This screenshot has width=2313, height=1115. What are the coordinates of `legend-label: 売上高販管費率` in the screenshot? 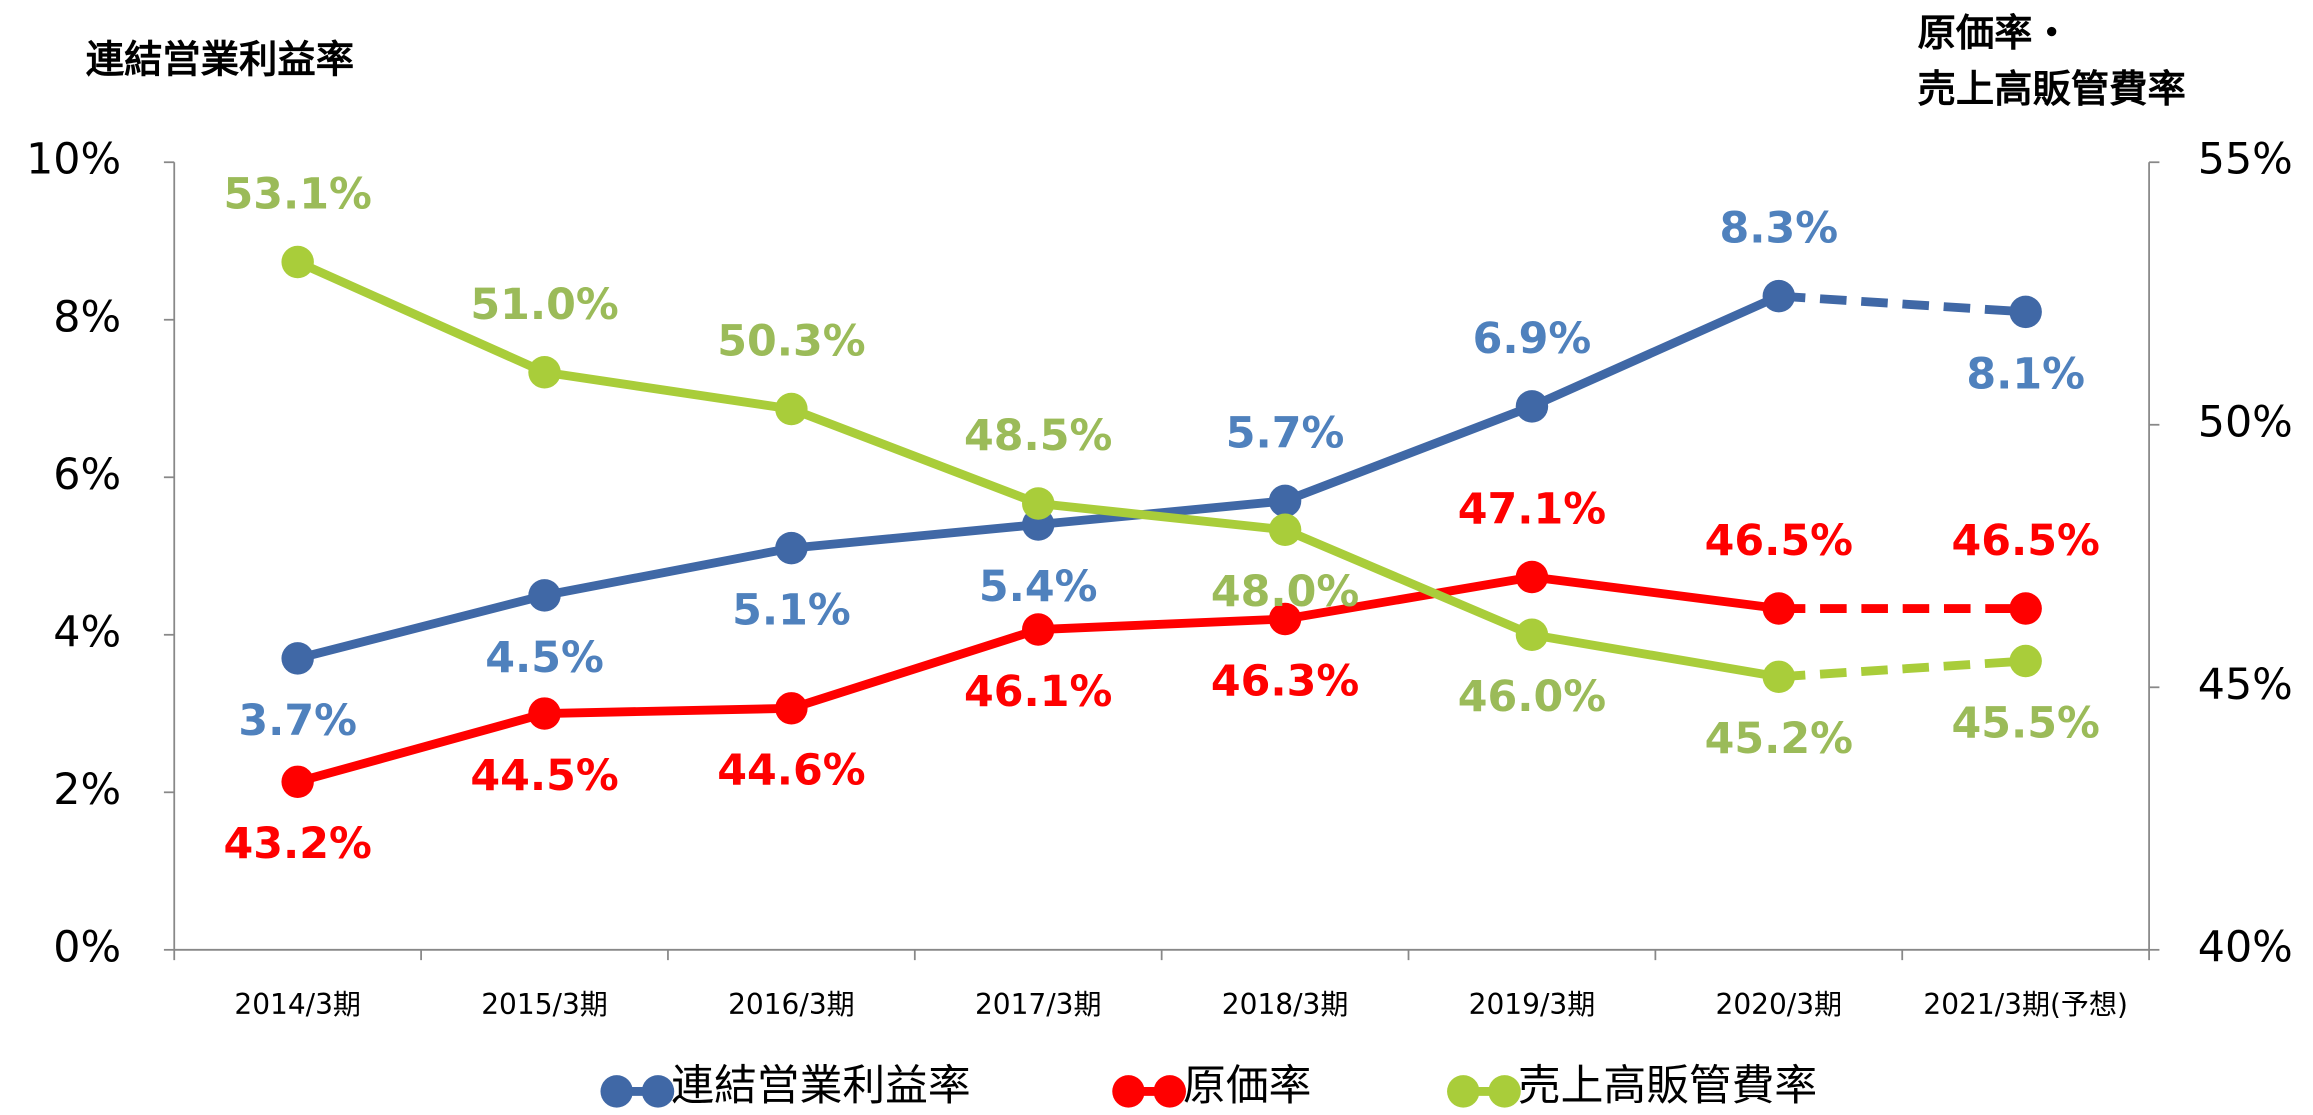 It's located at (1667, 1086).